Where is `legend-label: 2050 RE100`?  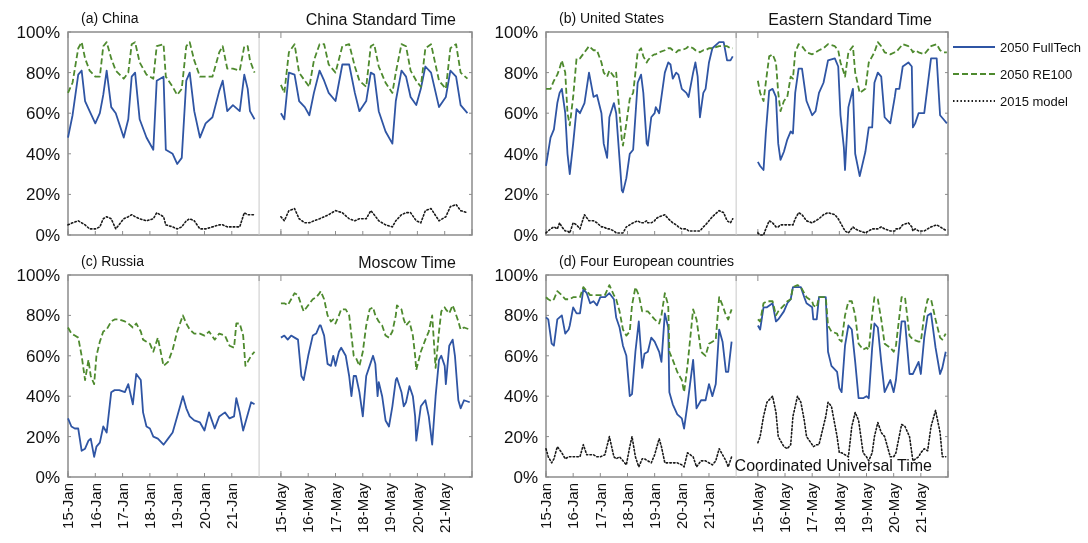 legend-label: 2050 RE100 is located at coordinates (1036, 74).